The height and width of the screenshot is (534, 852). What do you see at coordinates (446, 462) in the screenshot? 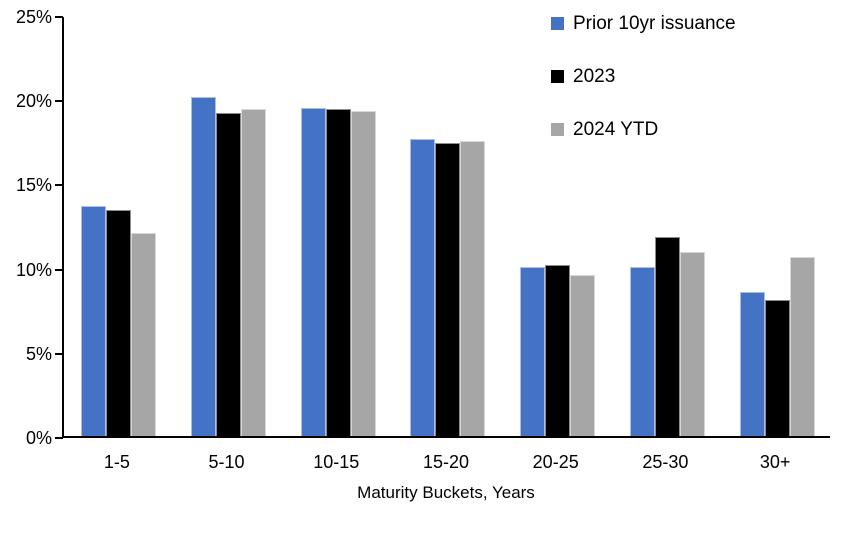
I see `x-axis-category-label: 15-20` at bounding box center [446, 462].